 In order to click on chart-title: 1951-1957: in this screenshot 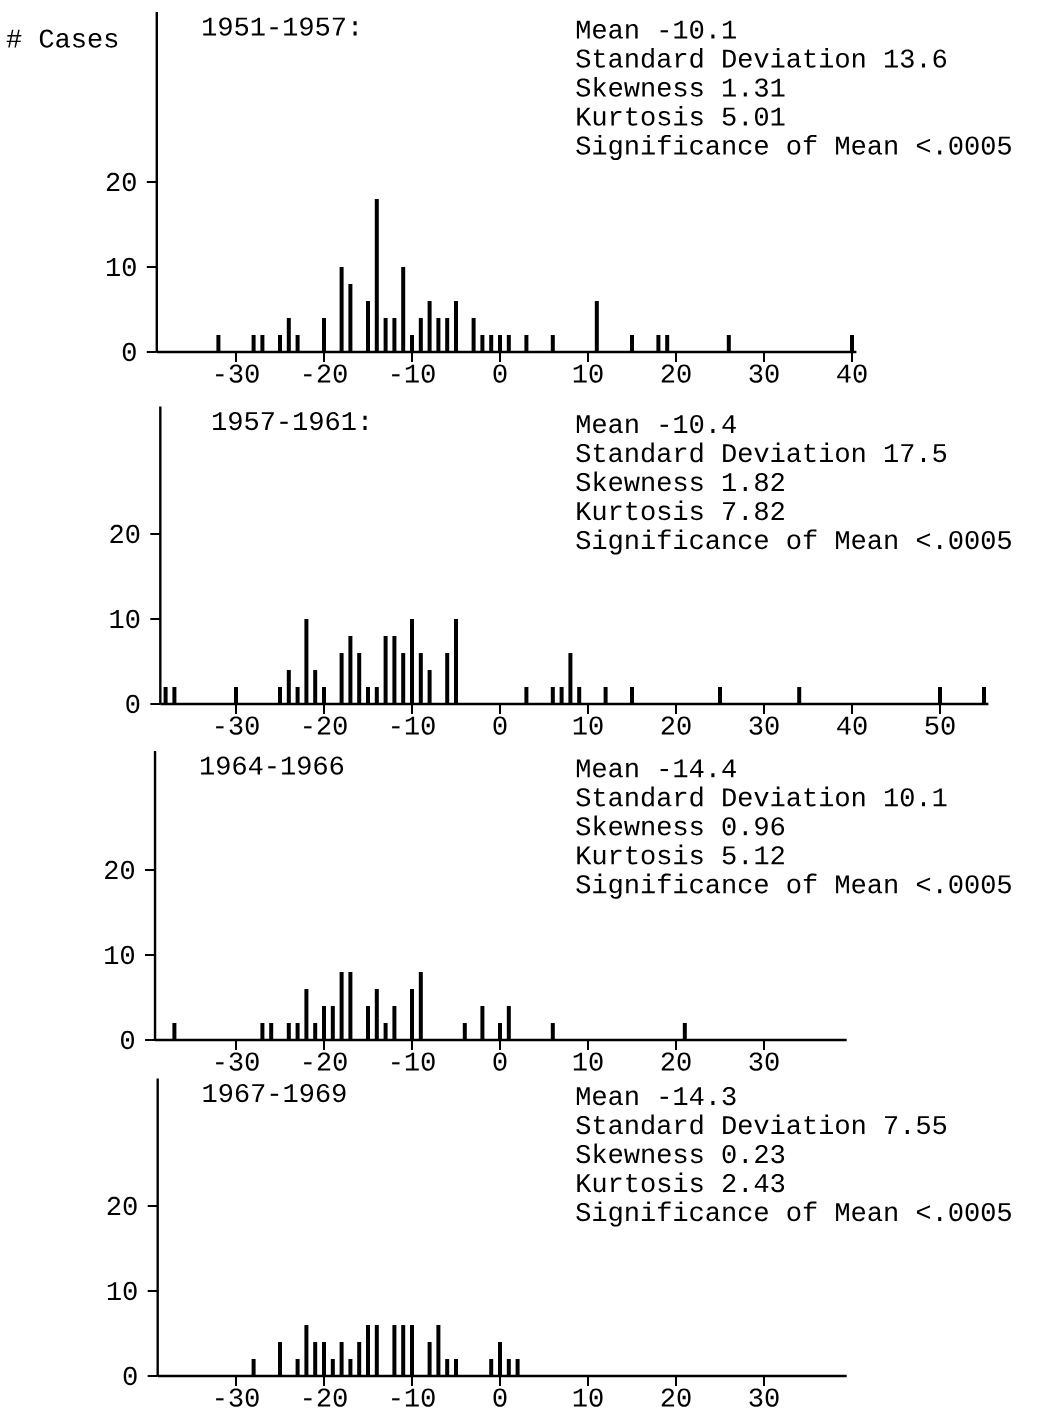, I will do `click(280, 26)`.